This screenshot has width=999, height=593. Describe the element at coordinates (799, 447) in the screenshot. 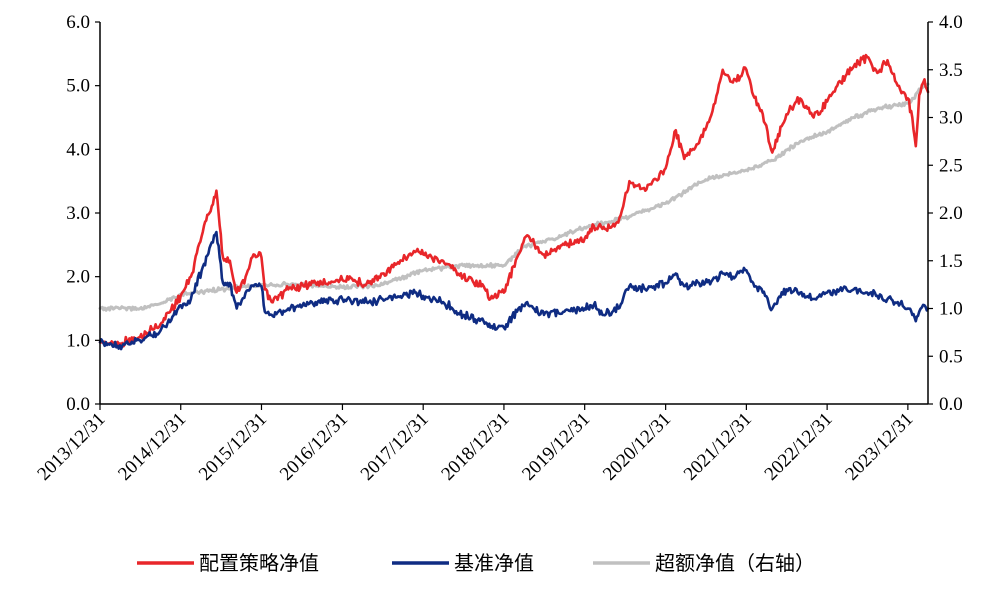

I see `x-tick-label: 2022/12/31` at that location.